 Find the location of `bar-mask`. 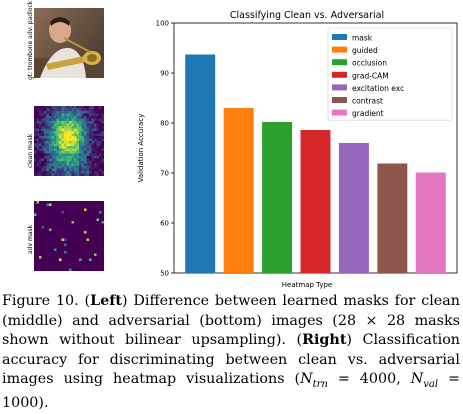

bar-mask is located at coordinates (200, 163).